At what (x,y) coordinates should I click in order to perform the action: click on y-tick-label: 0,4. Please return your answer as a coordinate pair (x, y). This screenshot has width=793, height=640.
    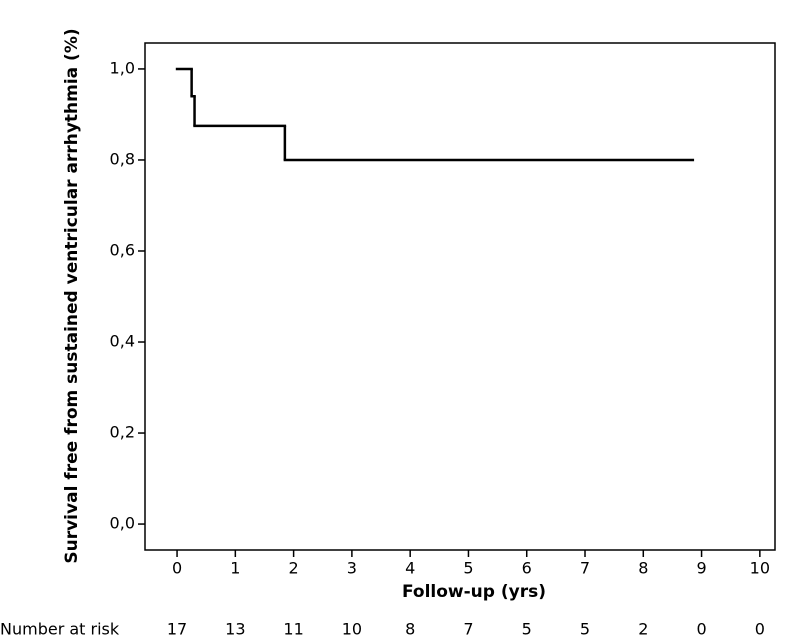
    Looking at the image, I should click on (122, 341).